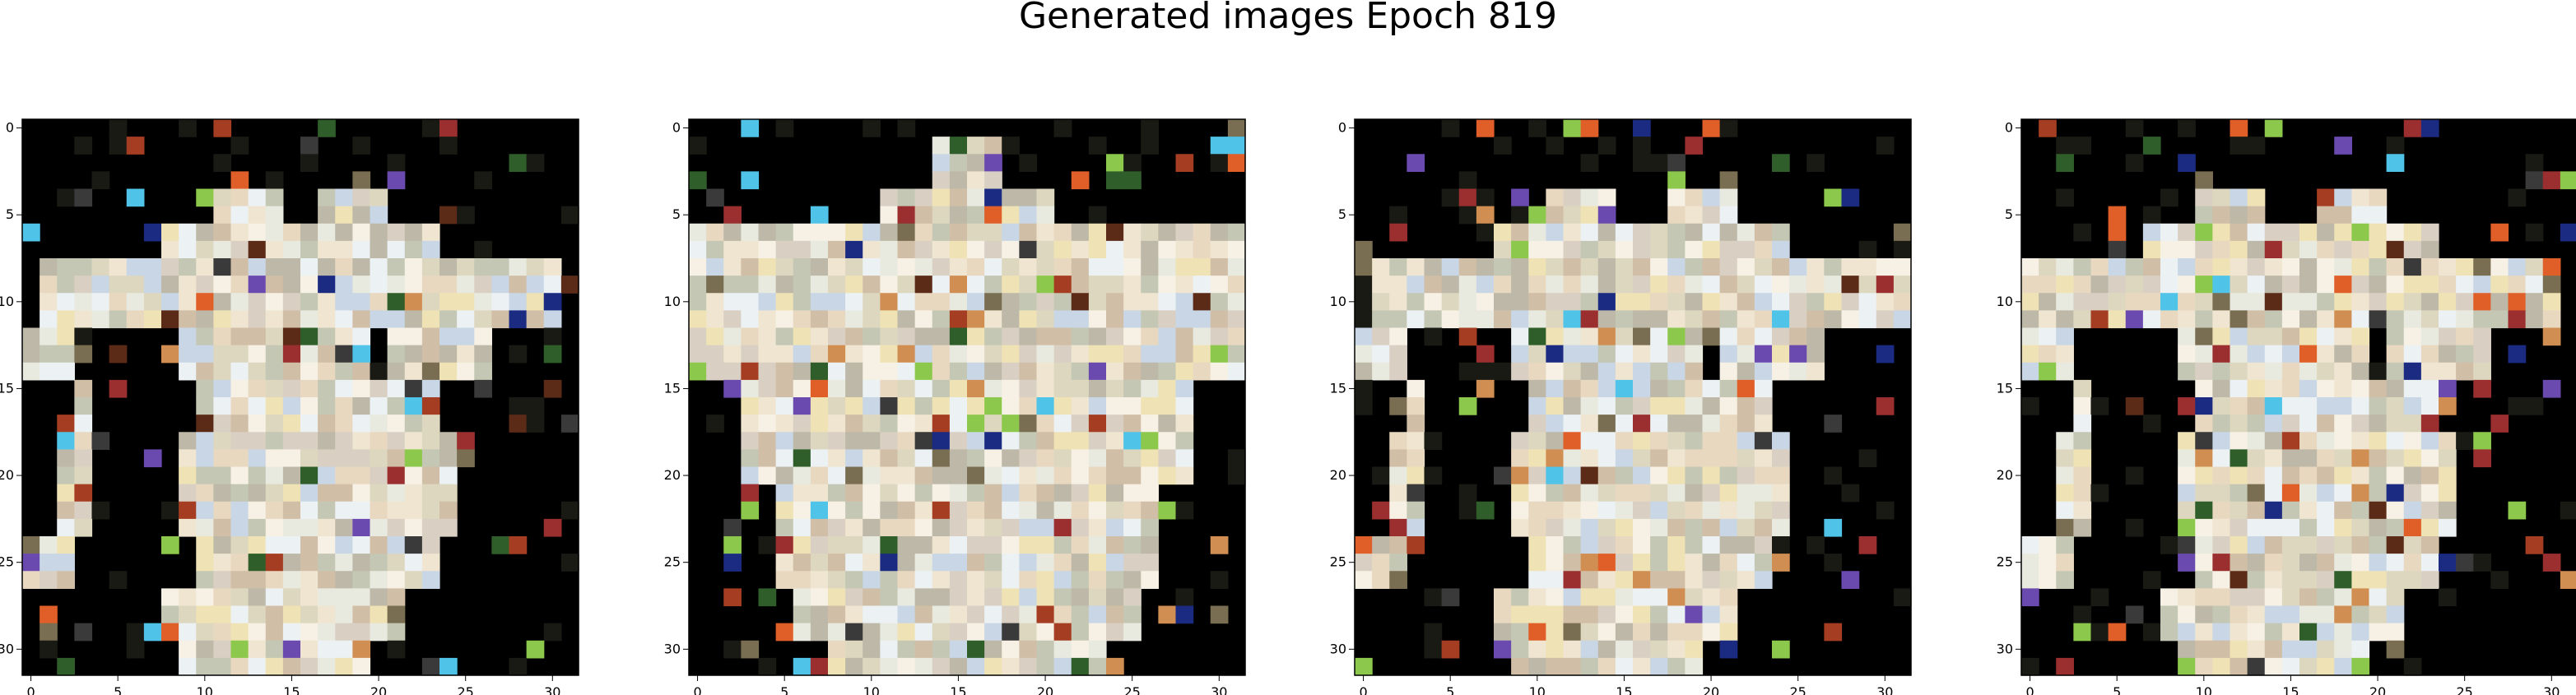 The width and height of the screenshot is (2576, 695). I want to click on x-tick-label: 10, so click(871, 689).